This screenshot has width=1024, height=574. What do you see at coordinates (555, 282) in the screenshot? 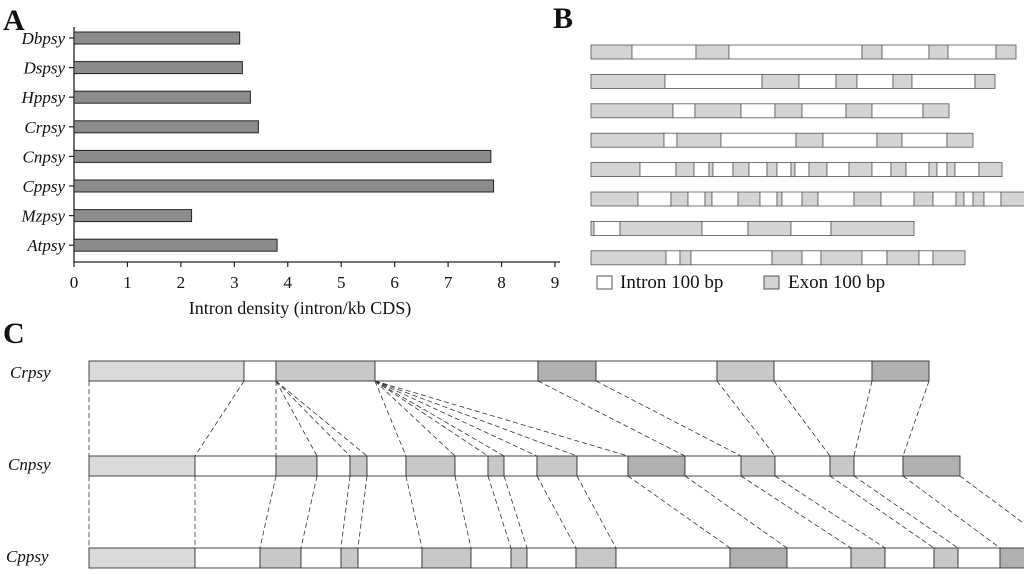
I see `x-tick-label: 9` at bounding box center [555, 282].